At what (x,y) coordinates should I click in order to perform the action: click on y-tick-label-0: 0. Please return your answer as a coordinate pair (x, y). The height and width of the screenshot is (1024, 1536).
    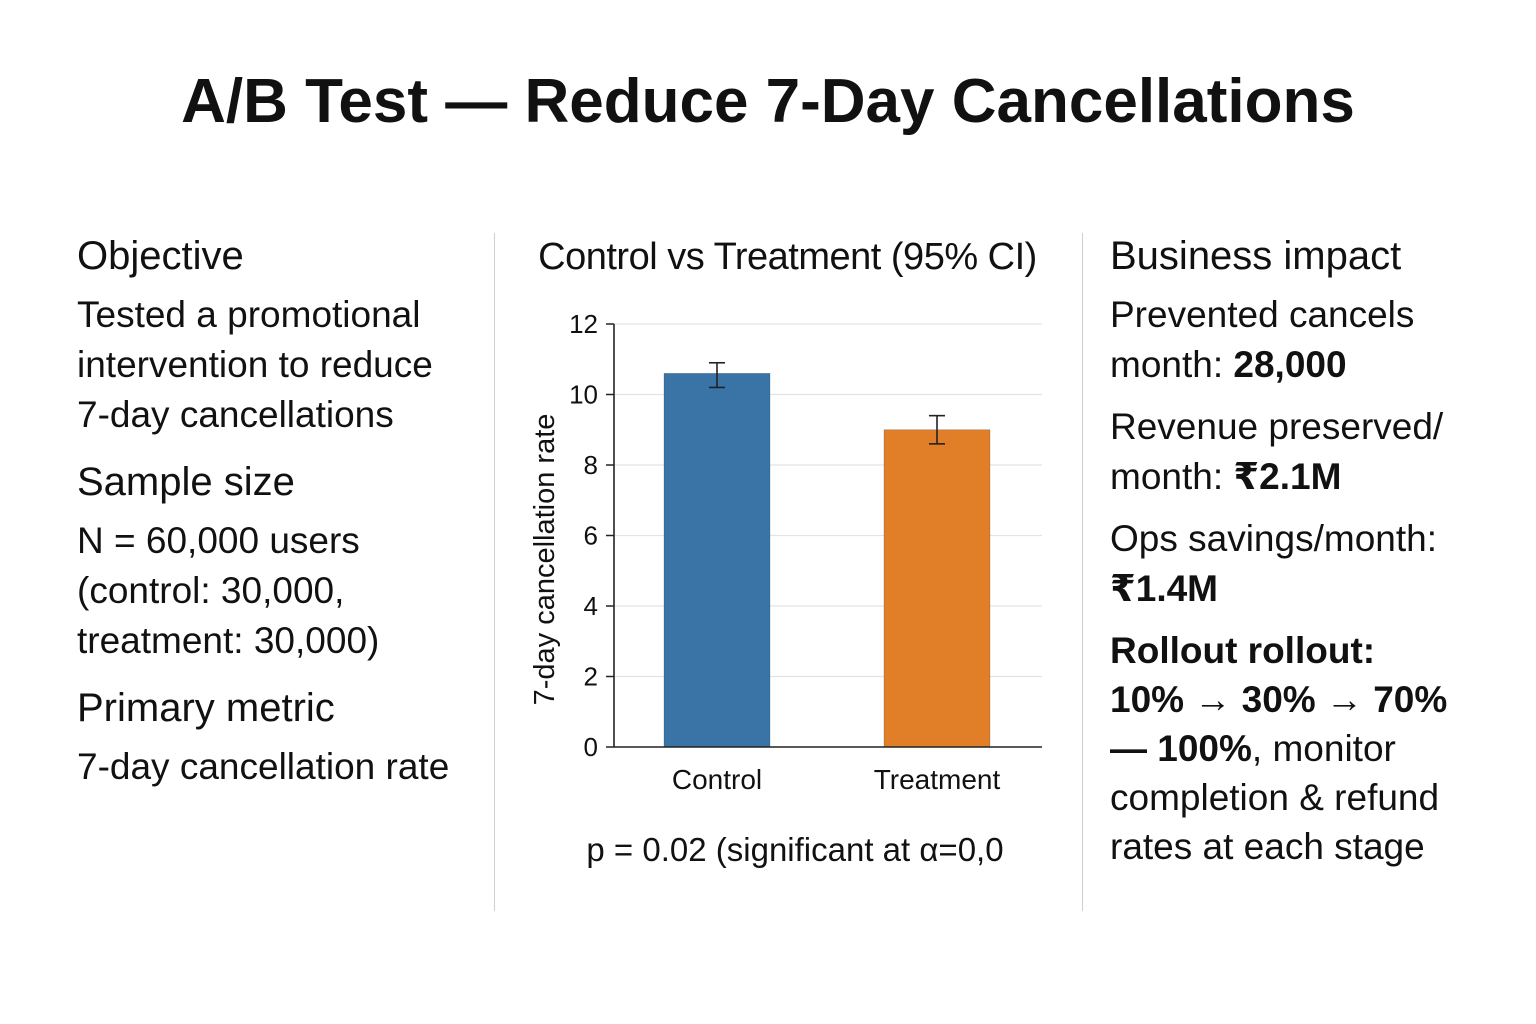
    Looking at the image, I should click on (591, 747).